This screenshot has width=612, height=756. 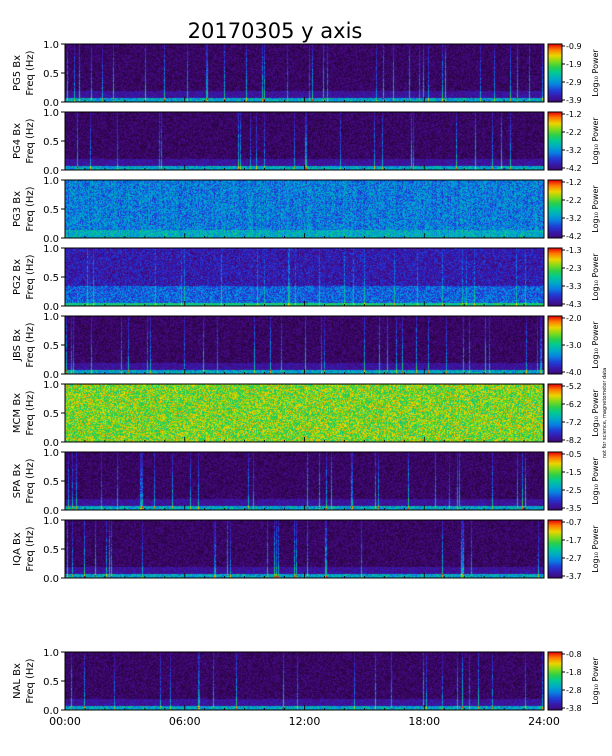 I want to click on colorbar-tick-label: -0.5, so click(x=574, y=454).